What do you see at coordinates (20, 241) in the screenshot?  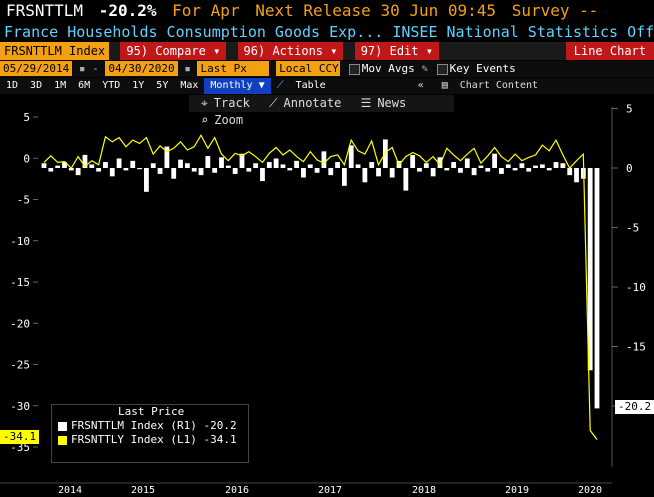 I see `left-axis-tick: -10` at bounding box center [20, 241].